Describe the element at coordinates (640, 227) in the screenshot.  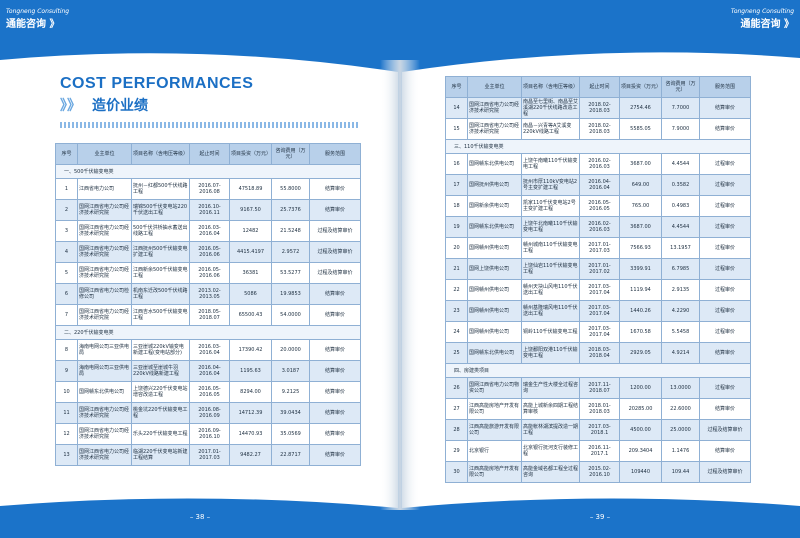
I see `cell: 3687.00` at that location.